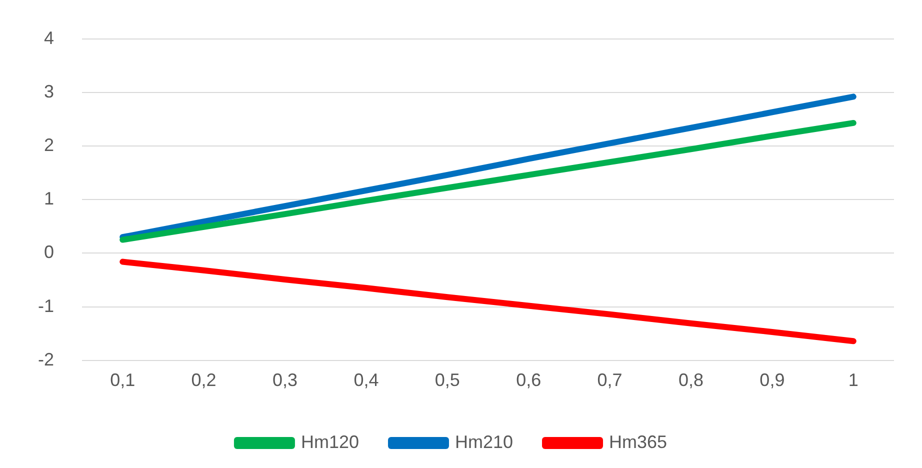 The width and height of the screenshot is (922, 468). I want to click on x-tick-label: 0,6, so click(529, 380).